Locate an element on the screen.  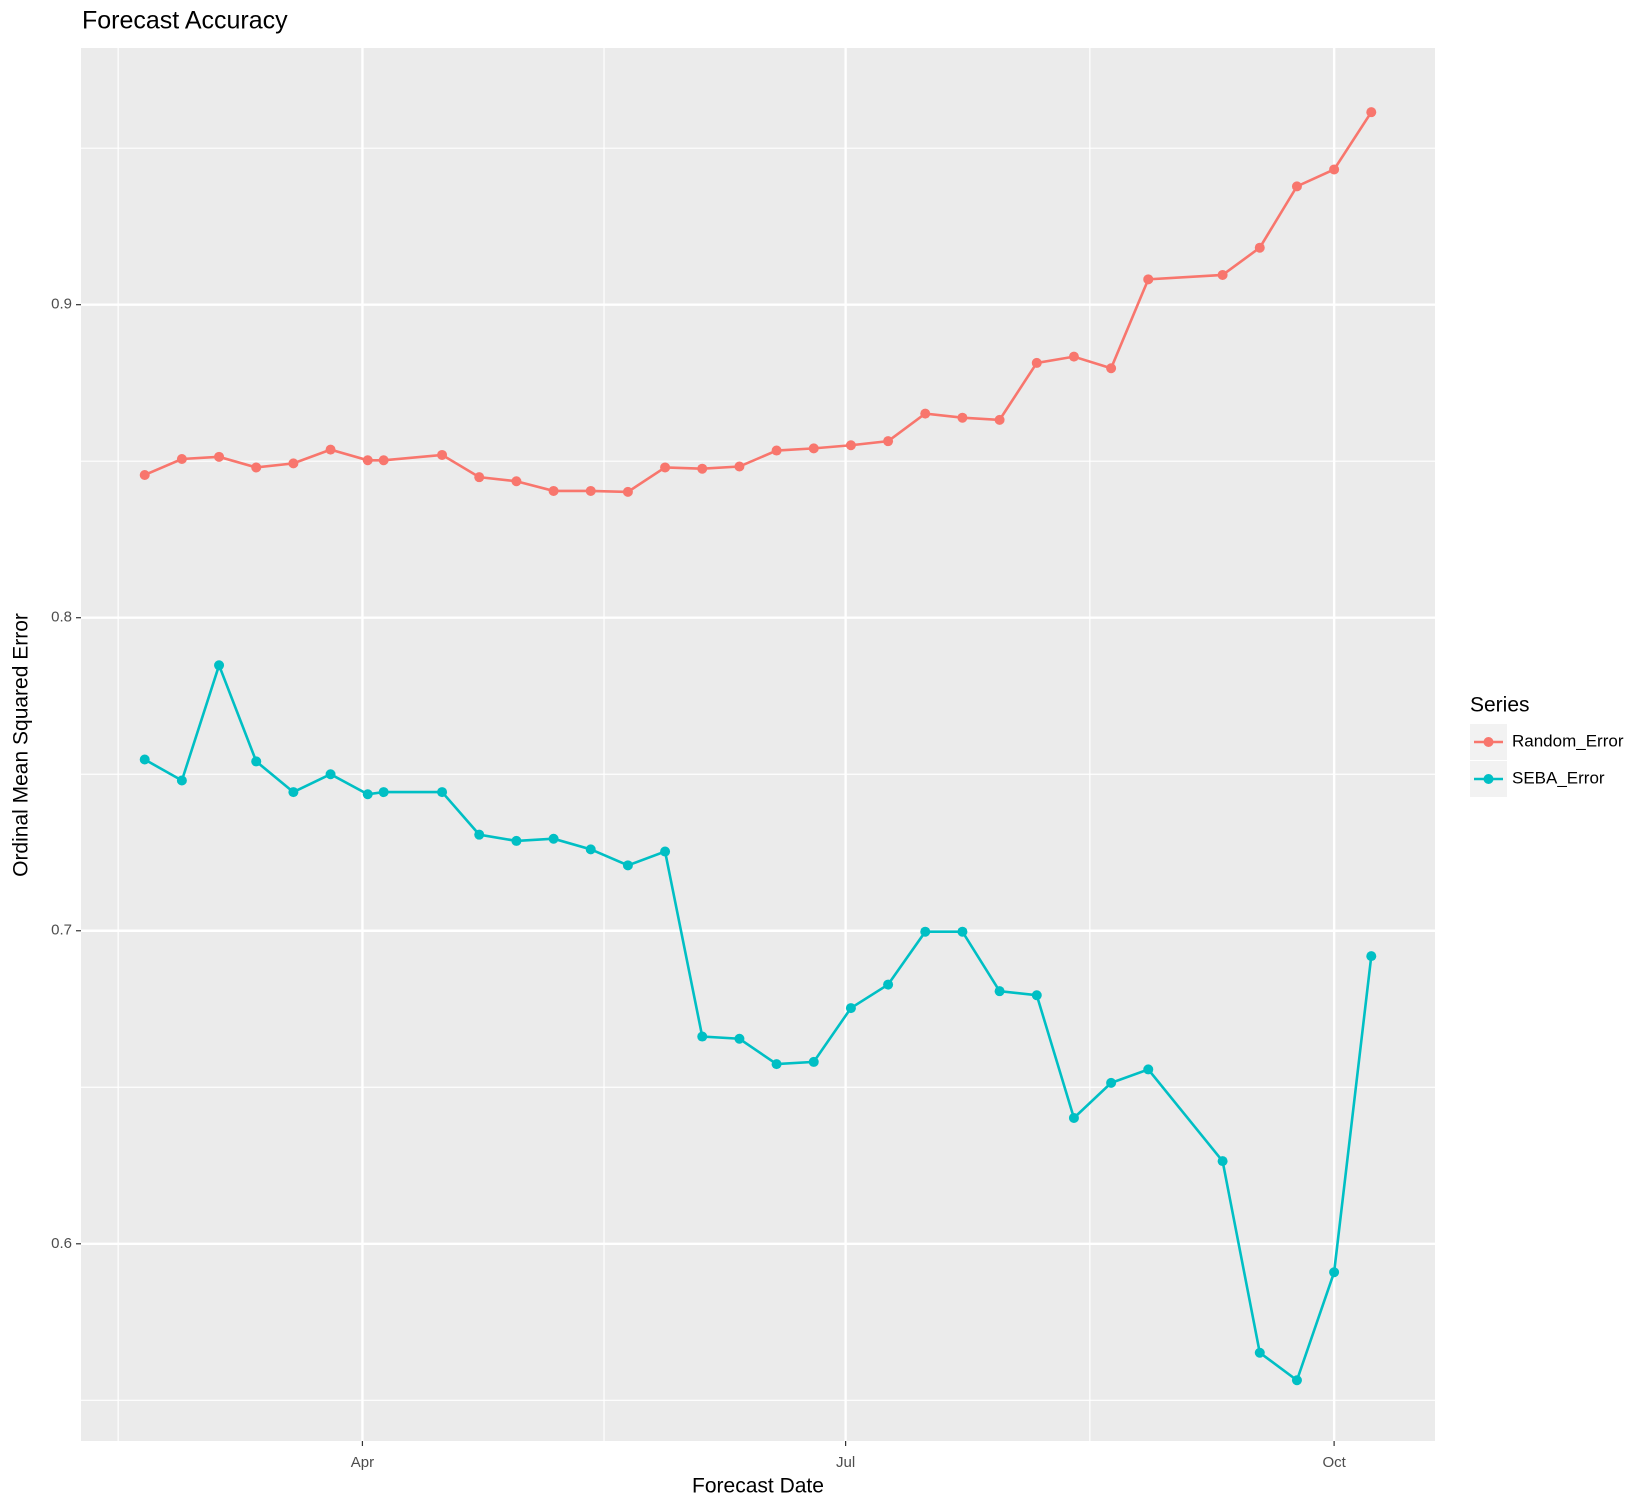
legend-label: SEBA_Error is located at coordinates (1558, 777).